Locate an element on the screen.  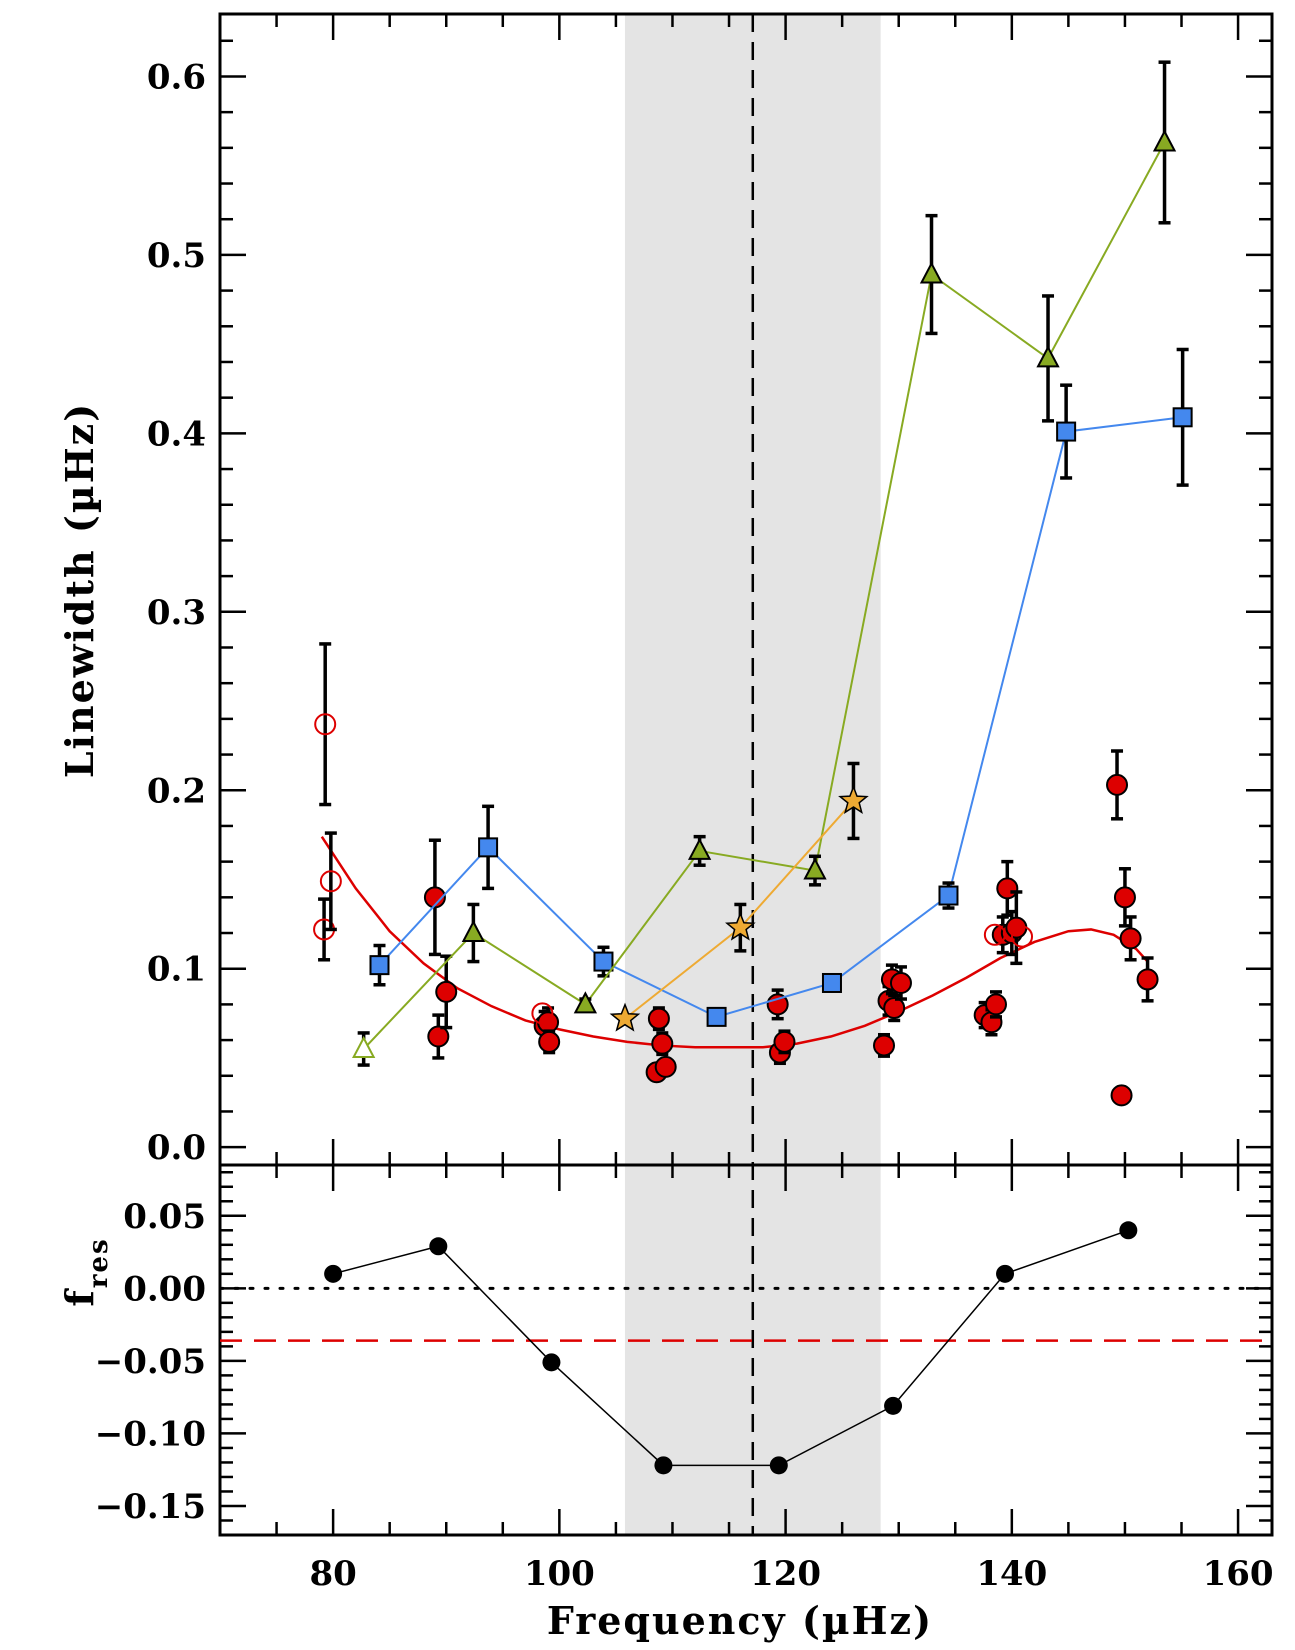
y-tick-label: 0.4 is located at coordinates (176, 434).